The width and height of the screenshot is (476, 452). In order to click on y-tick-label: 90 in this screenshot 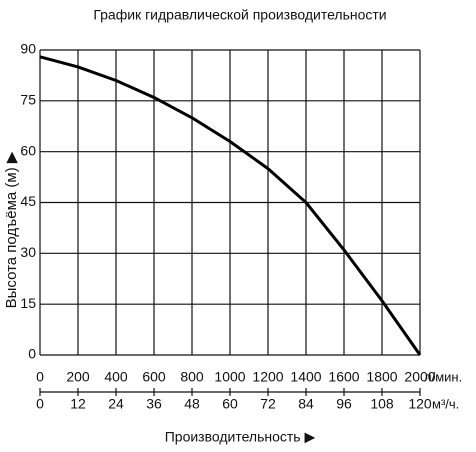, I will do `click(28, 49)`.